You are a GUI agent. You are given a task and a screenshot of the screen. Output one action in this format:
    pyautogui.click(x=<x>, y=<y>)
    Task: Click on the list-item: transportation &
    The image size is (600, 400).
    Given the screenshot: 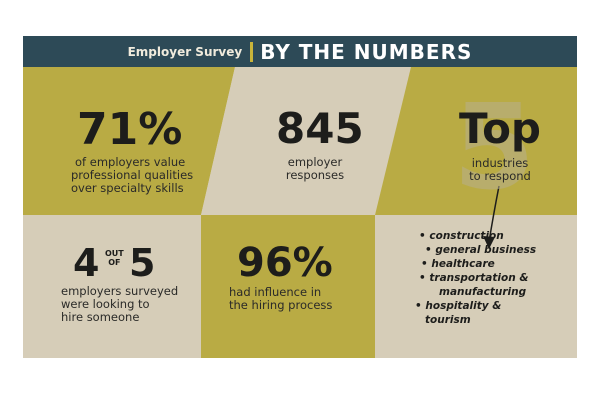 What is the action you would take?
    pyautogui.click(x=475, y=278)
    